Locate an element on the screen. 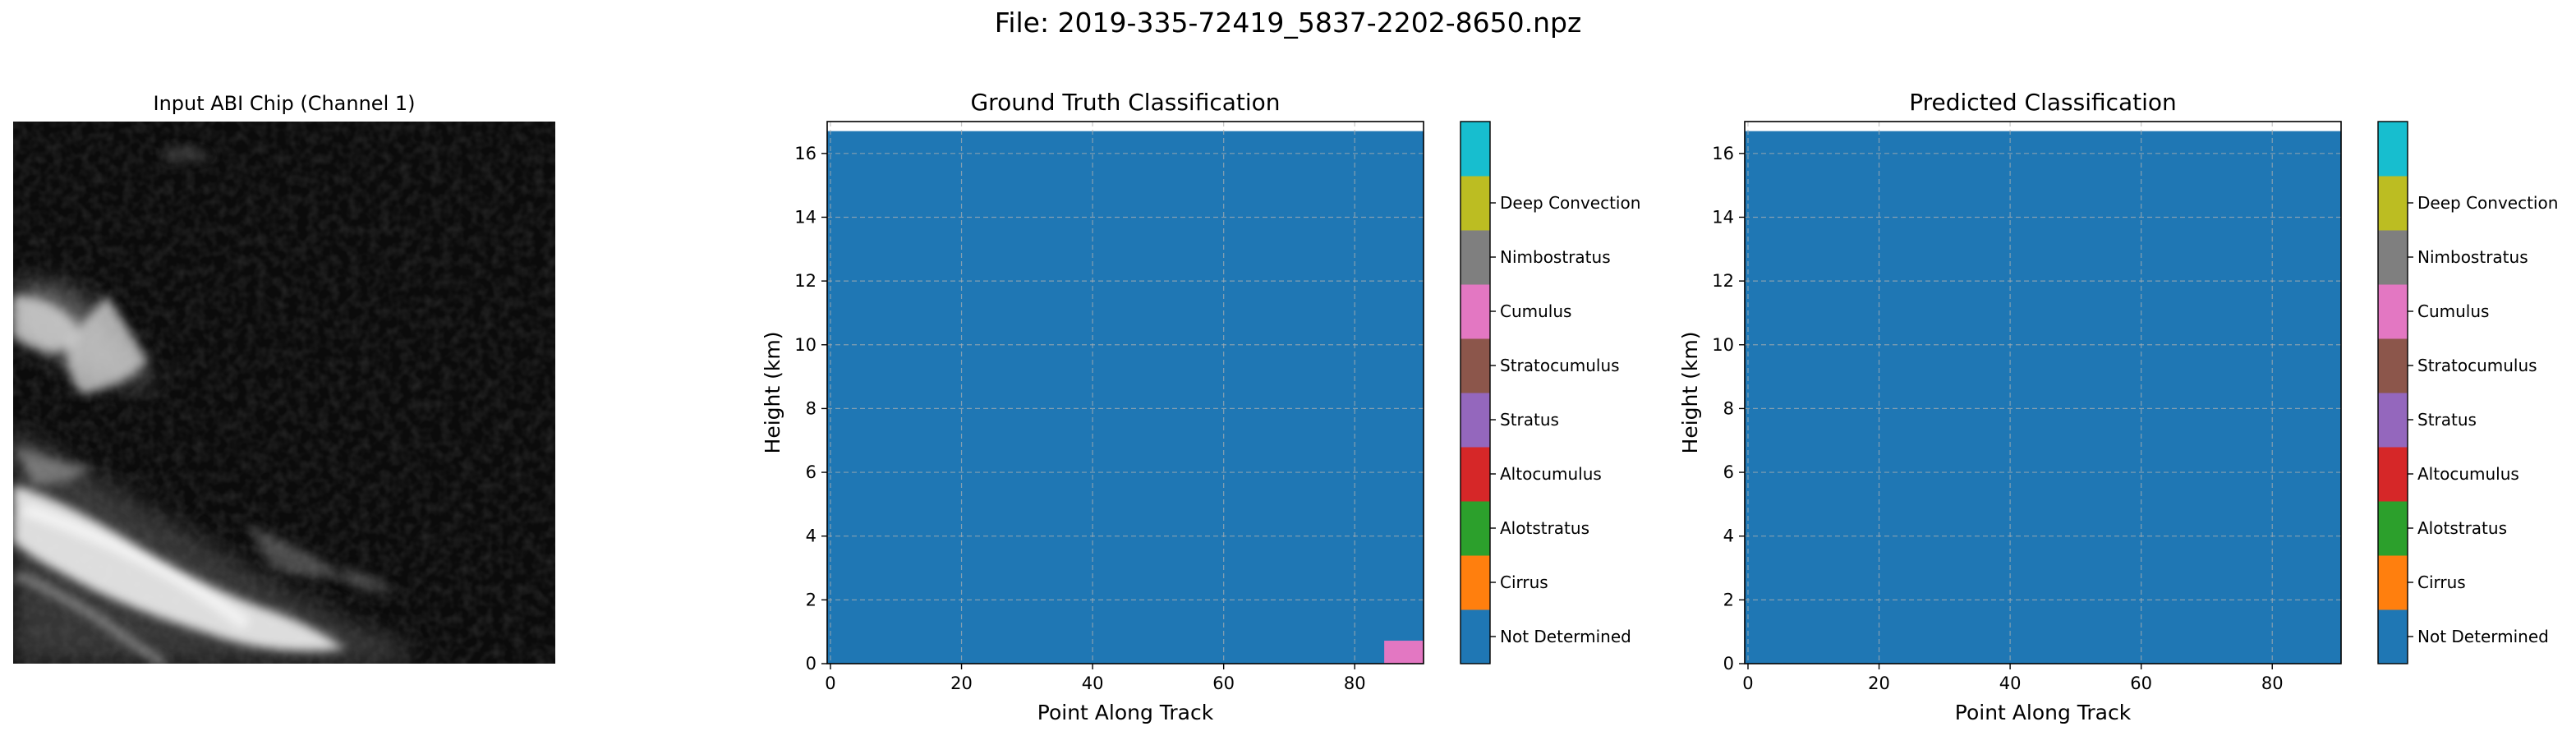 The image size is (2576, 731). class-region-cumulus is located at coordinates (1404, 652).